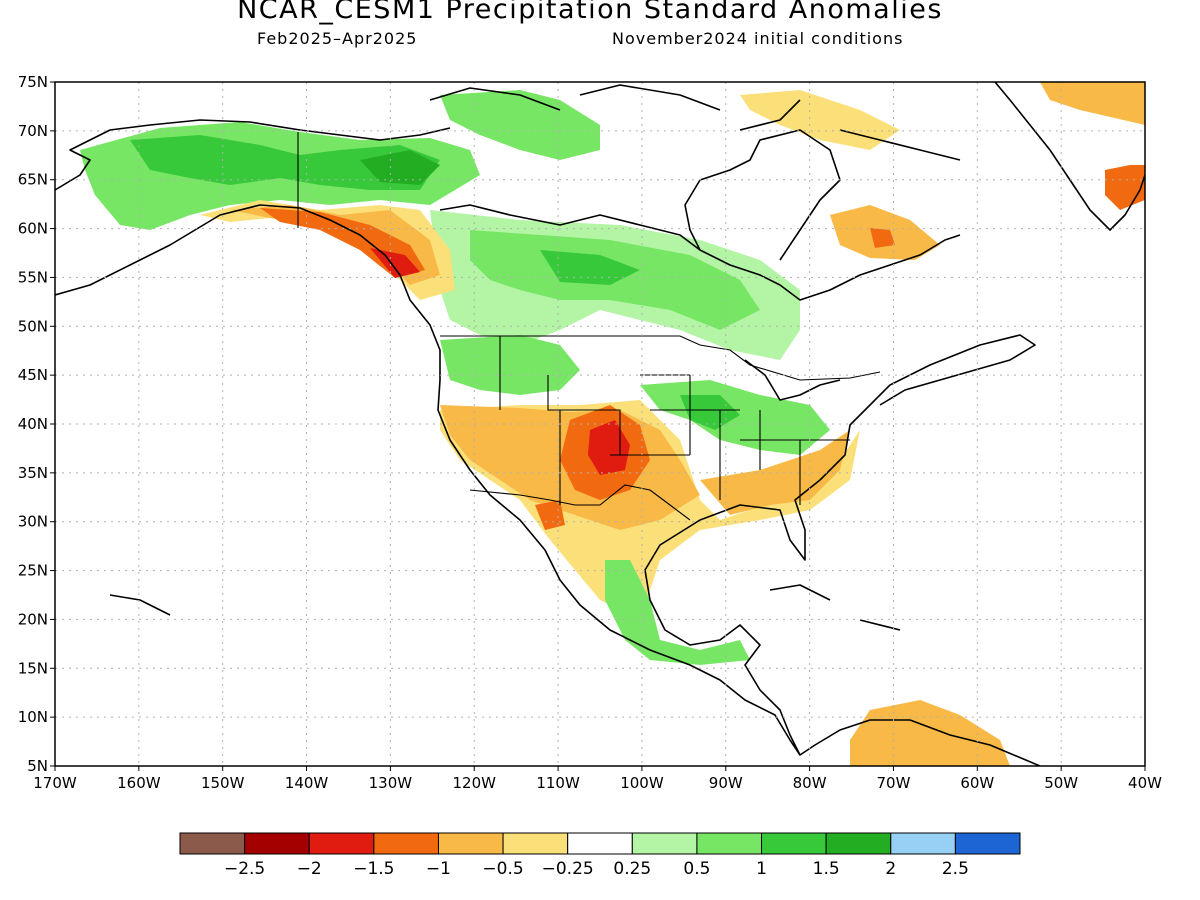  What do you see at coordinates (677, 612) in the screenshot?
I see `anomaly-wet-mexico` at bounding box center [677, 612].